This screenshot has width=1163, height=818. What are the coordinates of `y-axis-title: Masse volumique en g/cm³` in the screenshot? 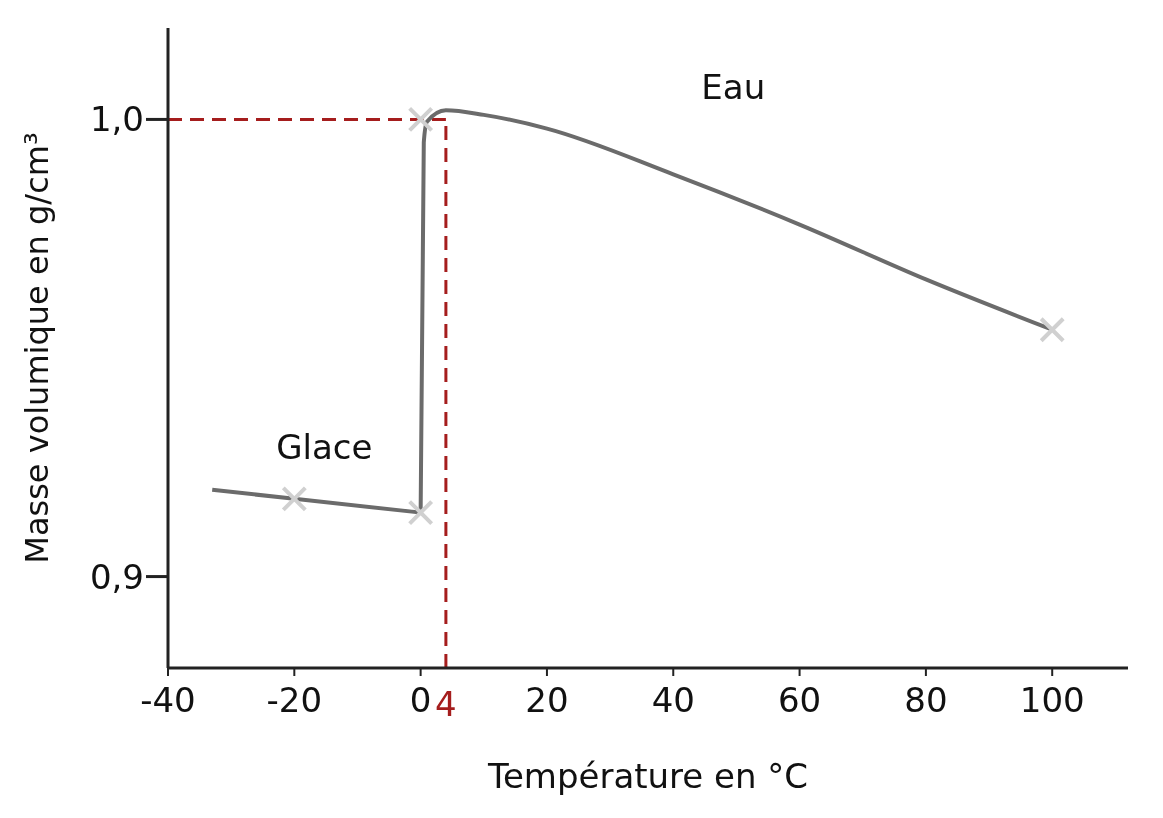 It's located at (37, 348).